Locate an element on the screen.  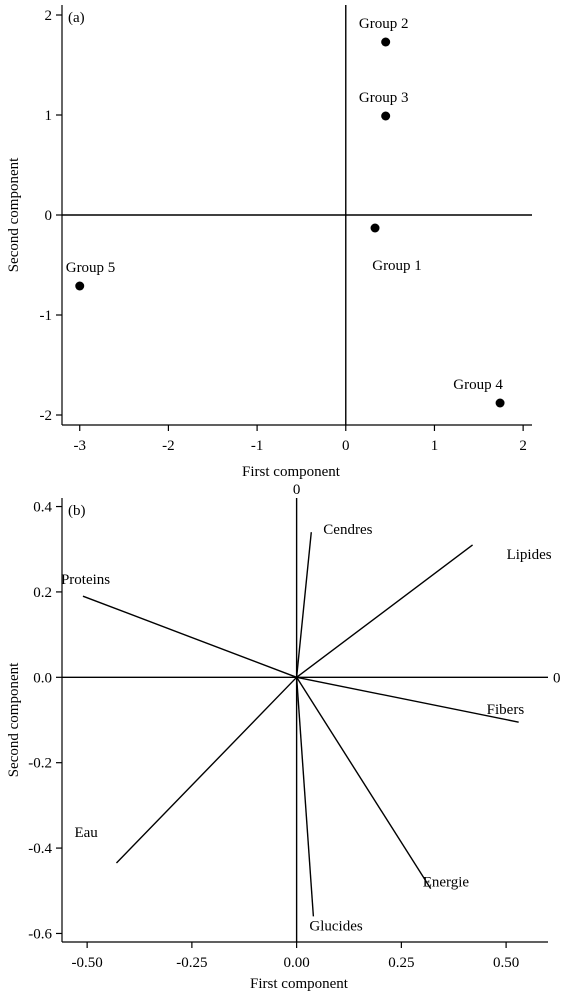
panel-b-y-tick-label: 0.4 is located at coordinates (42, 508).